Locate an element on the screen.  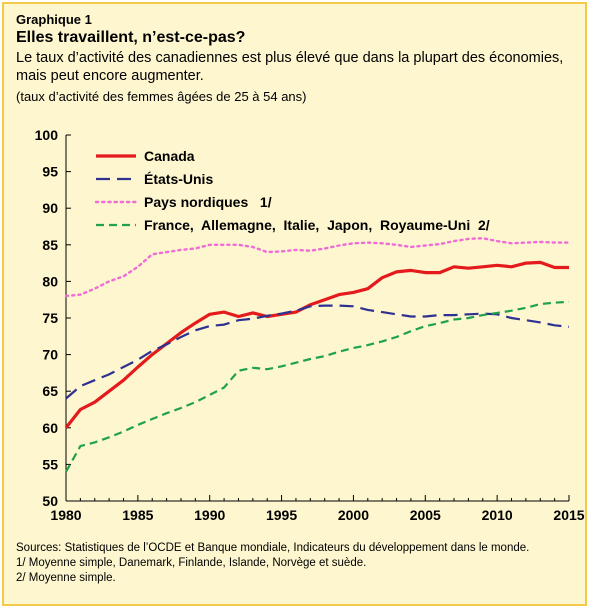
x-tick-label: 1980 is located at coordinates (65, 515).